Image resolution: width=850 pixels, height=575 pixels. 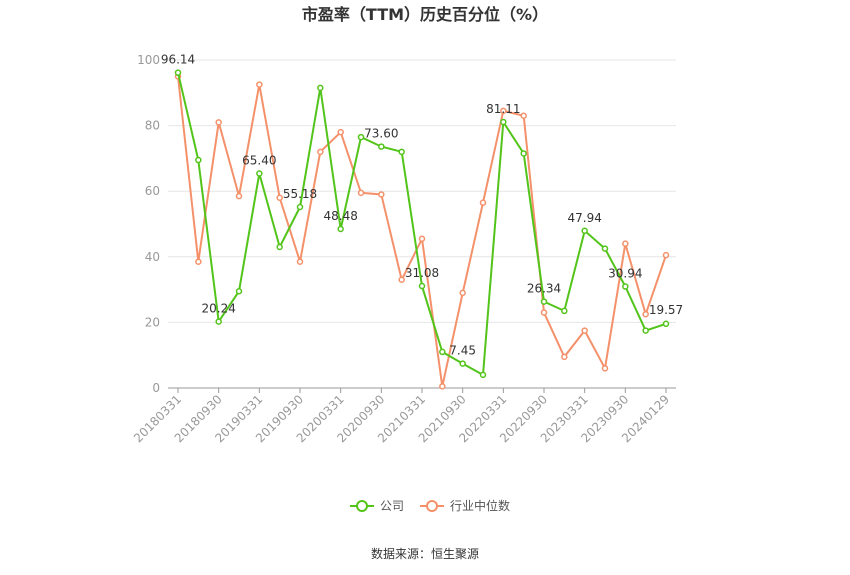 I want to click on data-label: 26.34, so click(x=544, y=289).